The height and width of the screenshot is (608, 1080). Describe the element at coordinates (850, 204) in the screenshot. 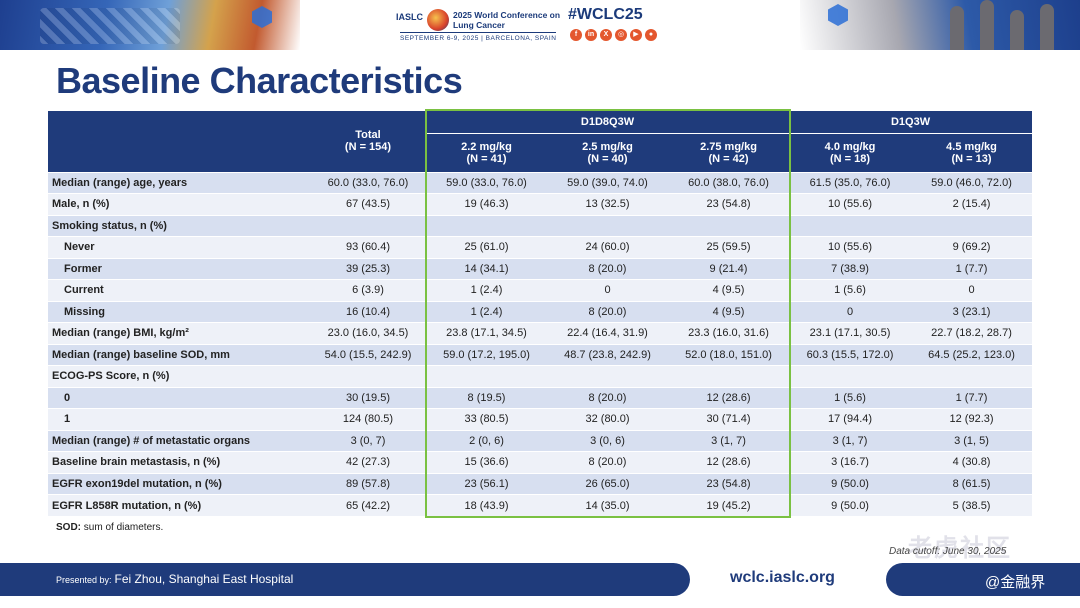

I see `table-cell: 10 (55.6)` at that location.